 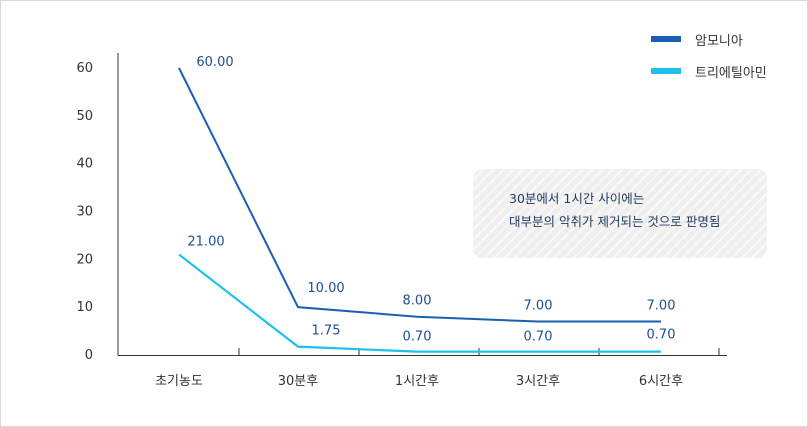 I want to click on legend: 암모니아 트리에틸아민, so click(x=726, y=61).